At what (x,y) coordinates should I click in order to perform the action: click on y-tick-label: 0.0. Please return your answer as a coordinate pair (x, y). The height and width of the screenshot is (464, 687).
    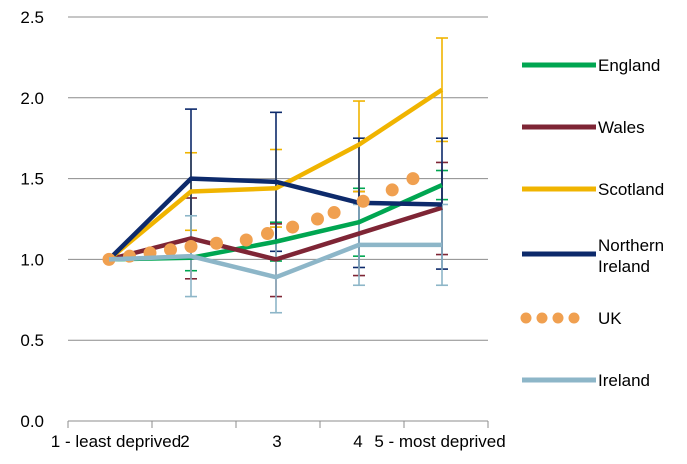
    Looking at the image, I should click on (32, 421).